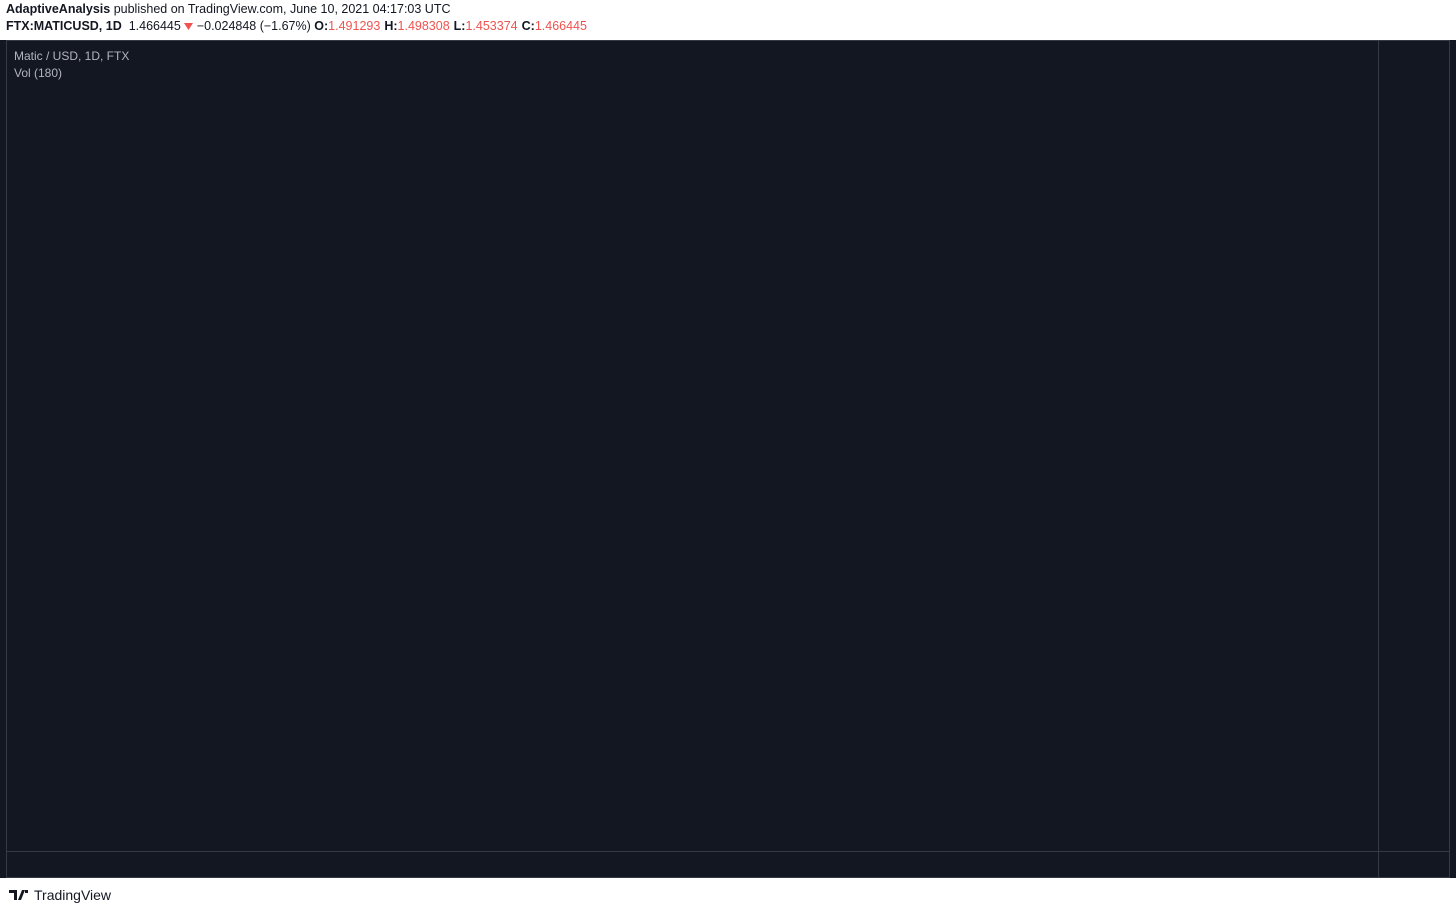 The width and height of the screenshot is (1456, 912). What do you see at coordinates (452, 26) in the screenshot?
I see `ohlc: O:1.491293 H:1.498308 L:1.453374 C:1.466445` at bounding box center [452, 26].